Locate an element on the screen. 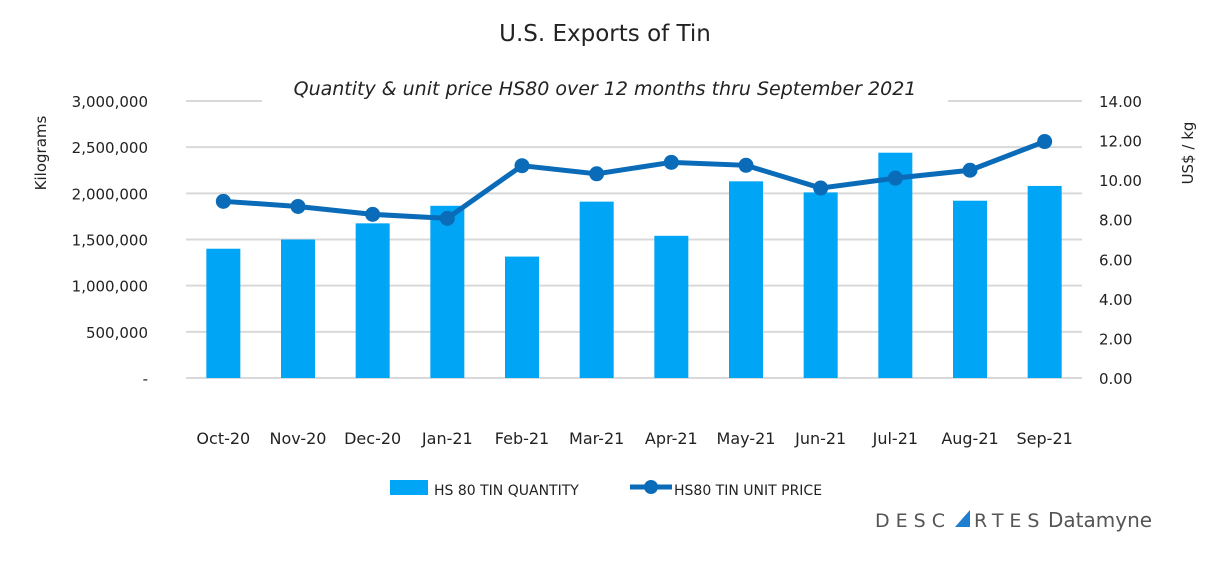 Image resolution: width=1211 pixels, height=563 pixels. y-right-tick-label: 8.00 is located at coordinates (1115, 221).